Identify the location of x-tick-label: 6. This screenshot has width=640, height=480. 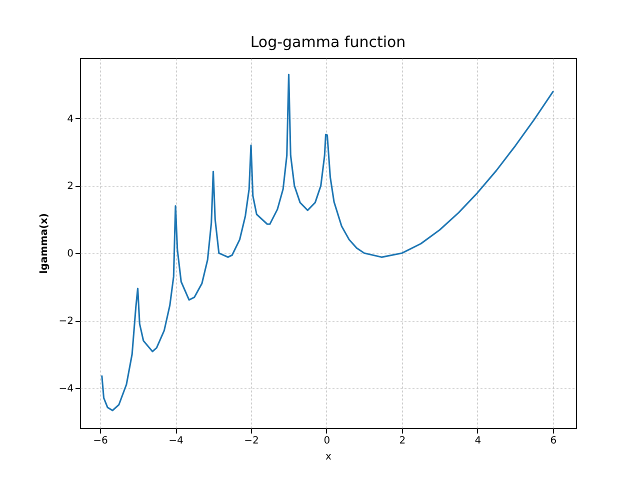
(553, 441).